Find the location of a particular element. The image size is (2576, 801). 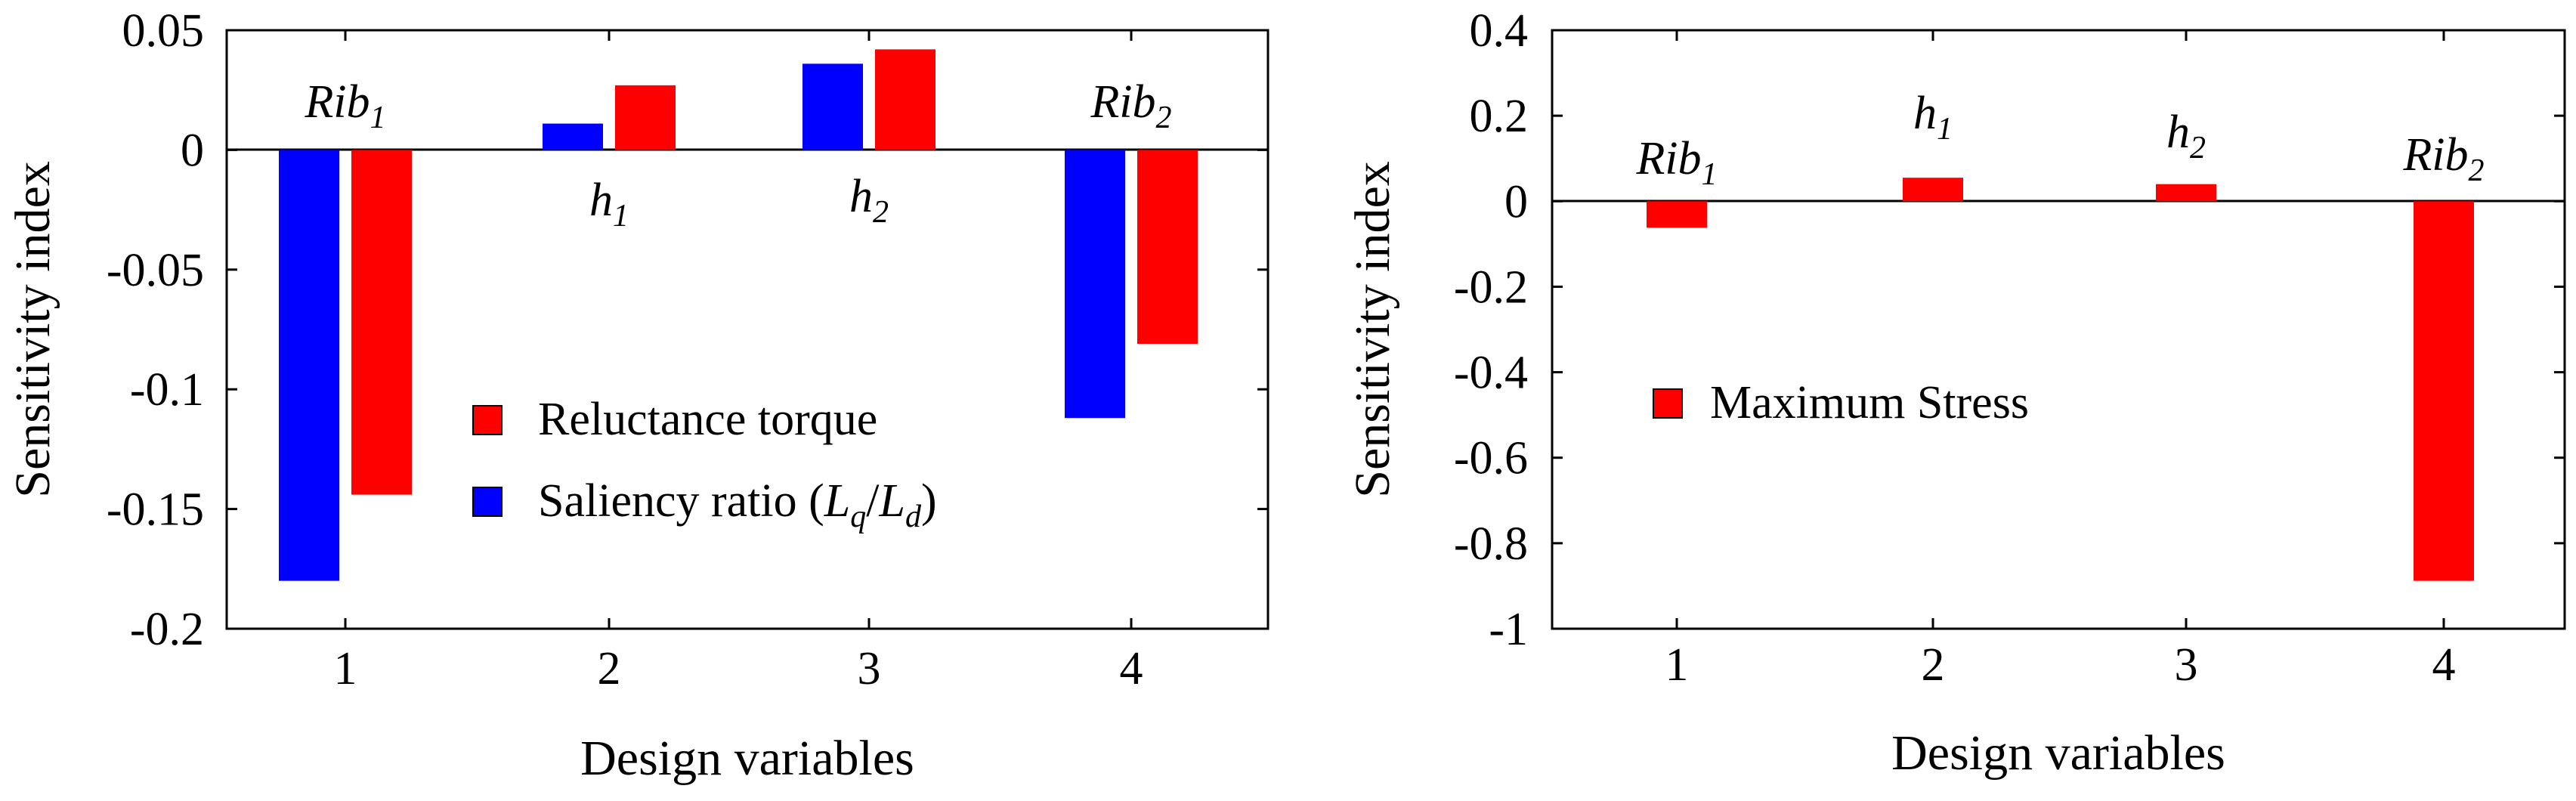

y-tick-label: -0.05 is located at coordinates (155, 270).